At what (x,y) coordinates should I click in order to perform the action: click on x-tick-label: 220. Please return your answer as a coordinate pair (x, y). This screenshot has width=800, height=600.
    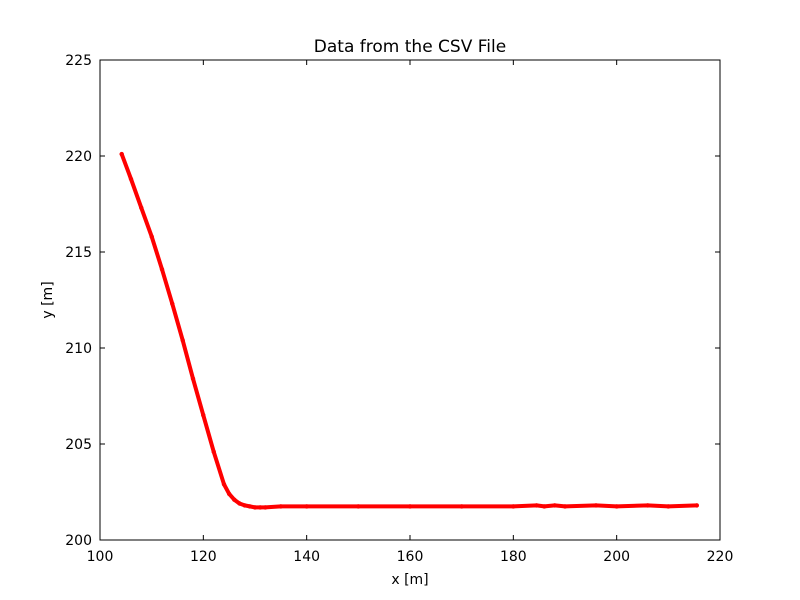
    Looking at the image, I should click on (720, 557).